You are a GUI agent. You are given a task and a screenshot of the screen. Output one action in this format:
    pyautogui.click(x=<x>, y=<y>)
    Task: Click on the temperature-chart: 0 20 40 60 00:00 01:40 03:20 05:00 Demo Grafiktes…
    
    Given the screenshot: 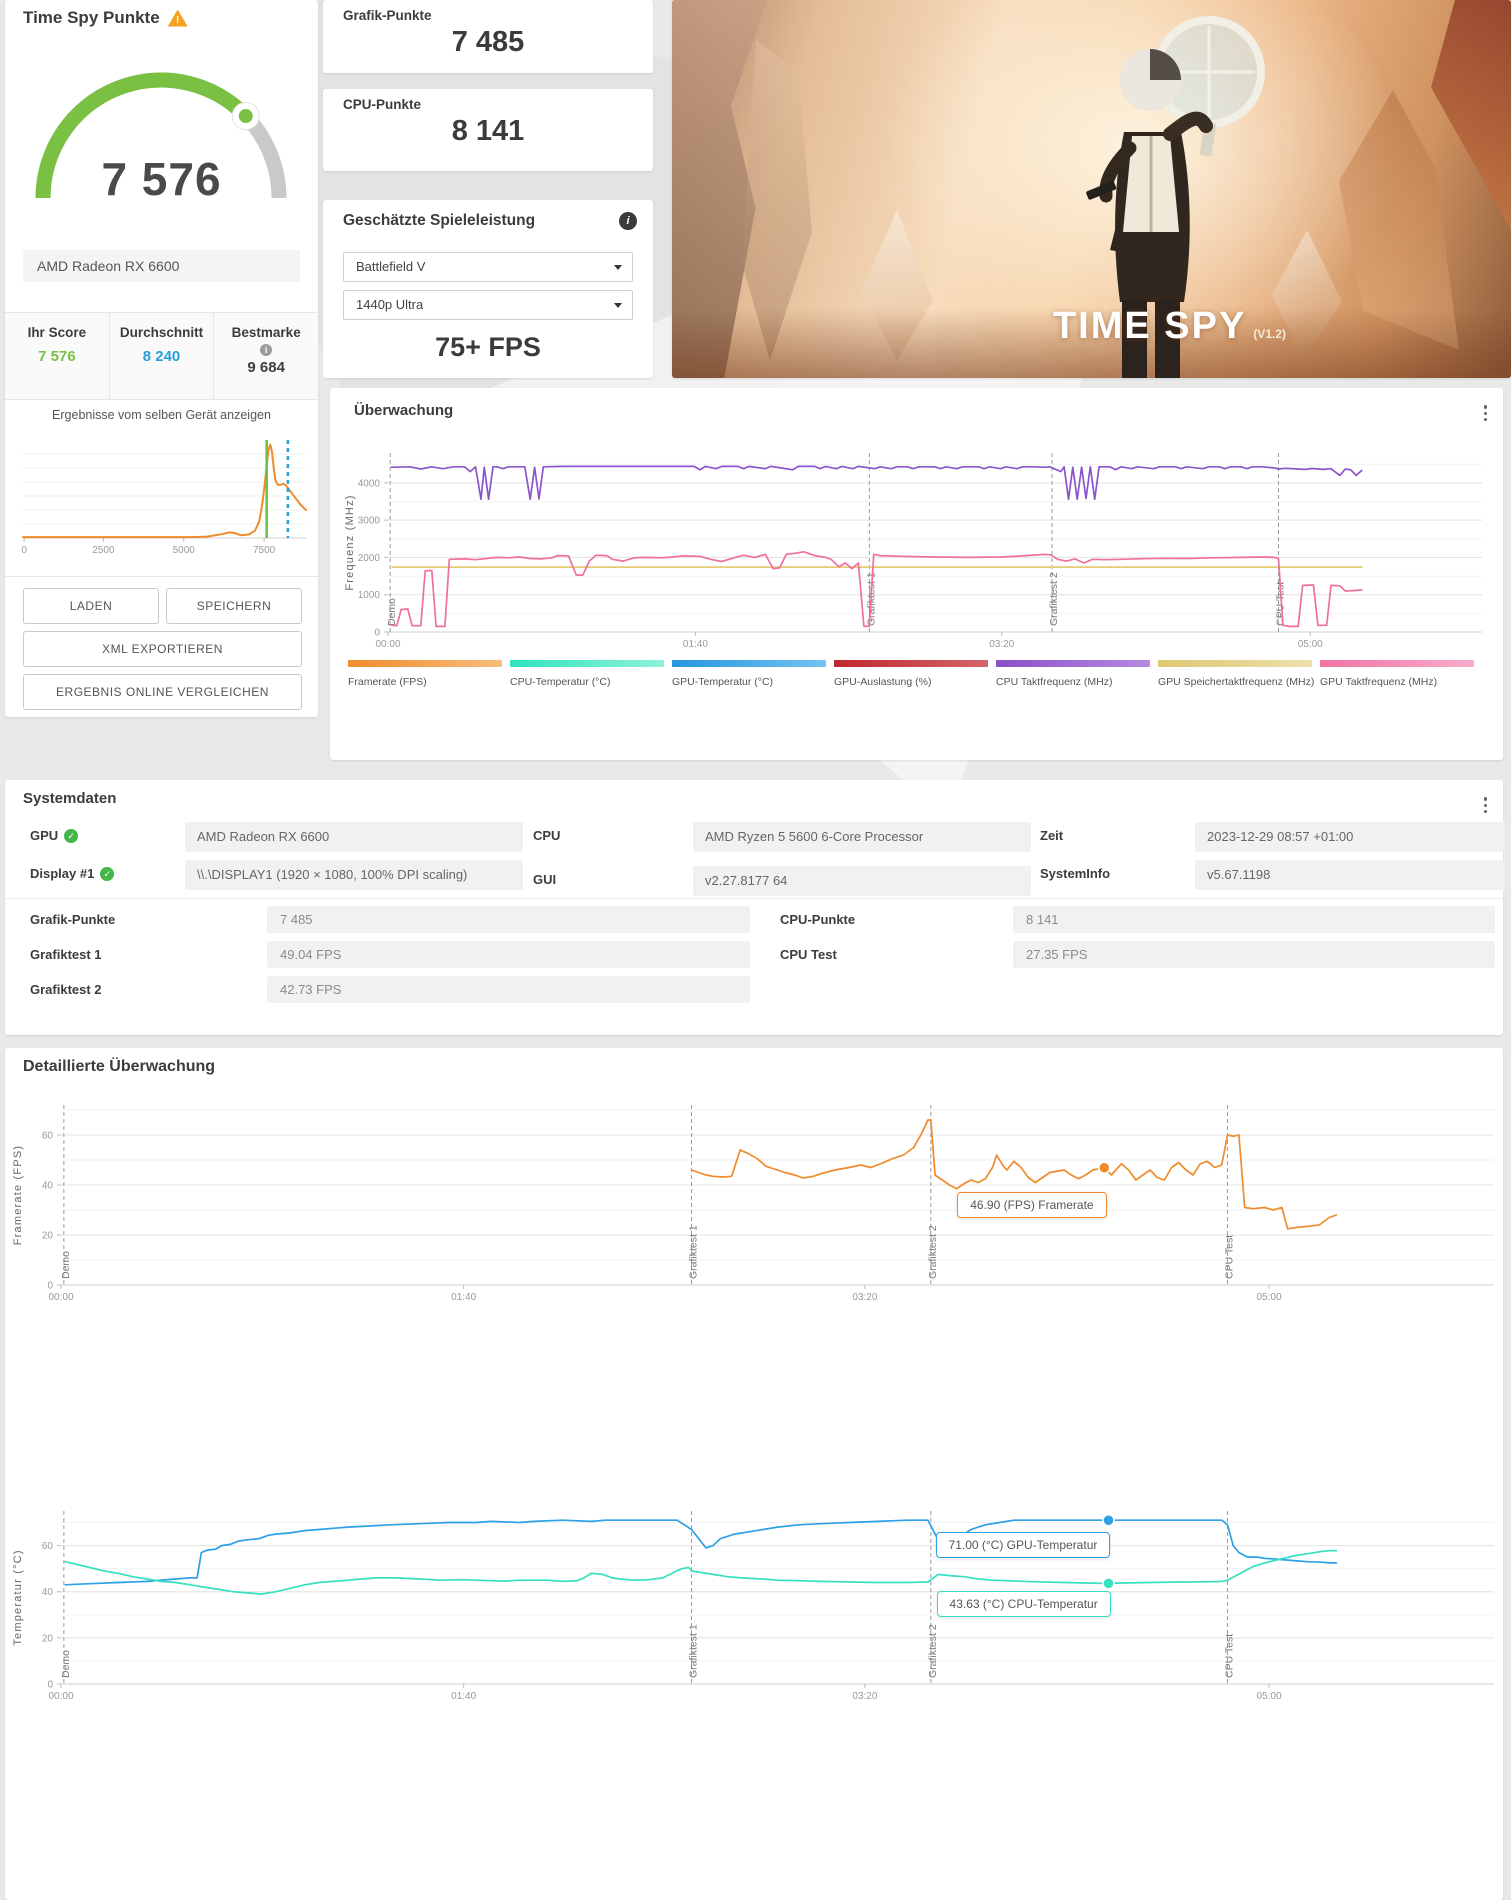 What is the action you would take?
    pyautogui.click(x=754, y=1604)
    